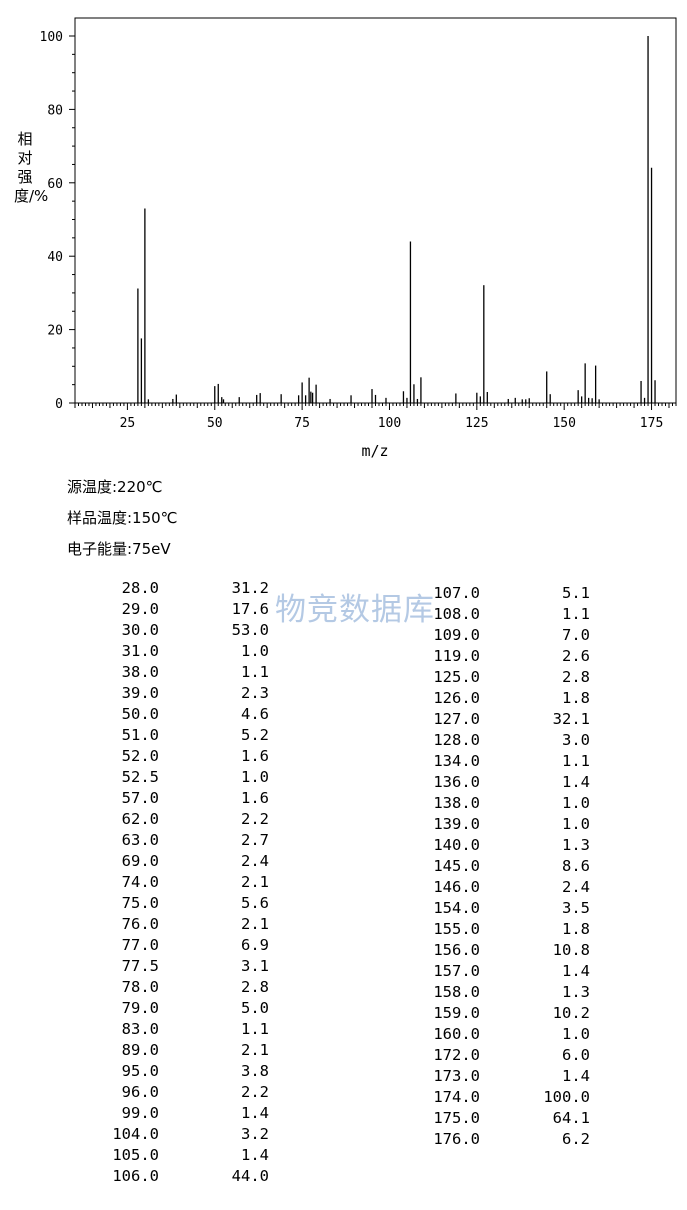 The width and height of the screenshot is (687, 1210). Describe the element at coordinates (456, 929) in the screenshot. I see `mz-value: 155.0` at that location.